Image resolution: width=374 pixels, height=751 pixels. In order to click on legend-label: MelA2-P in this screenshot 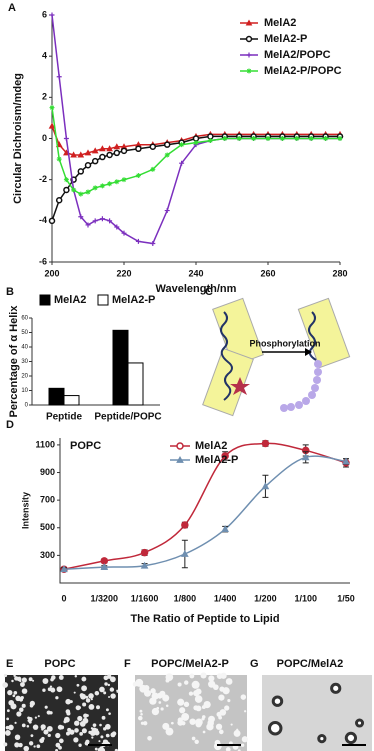, I will do `click(285, 39)`.